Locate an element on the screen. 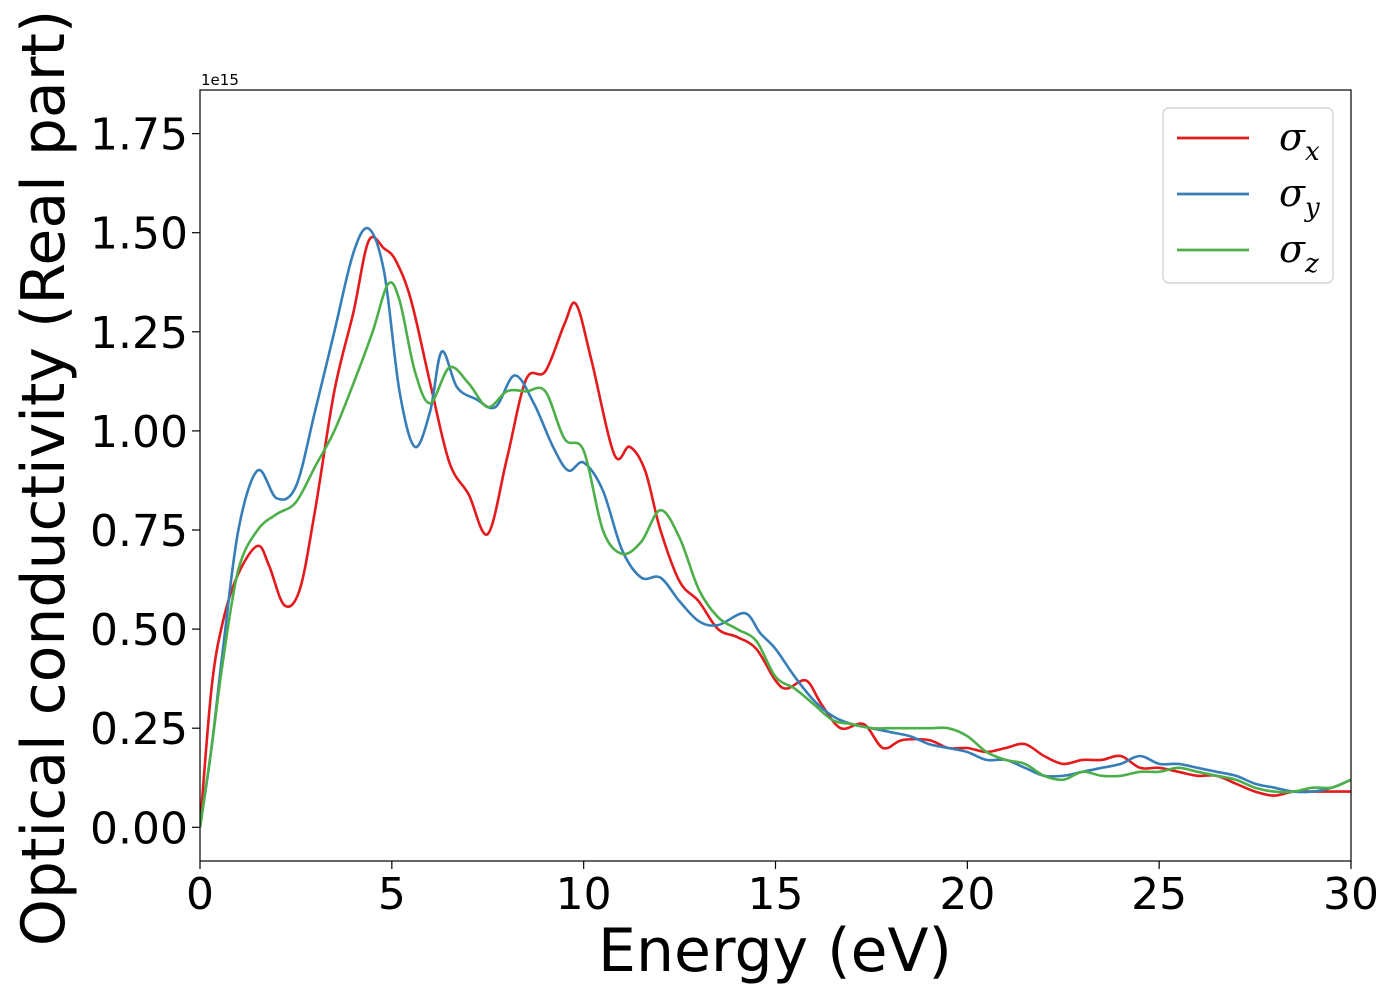 The height and width of the screenshot is (1000, 1400). x-axis-title: Energy (eV) is located at coordinates (775, 951).